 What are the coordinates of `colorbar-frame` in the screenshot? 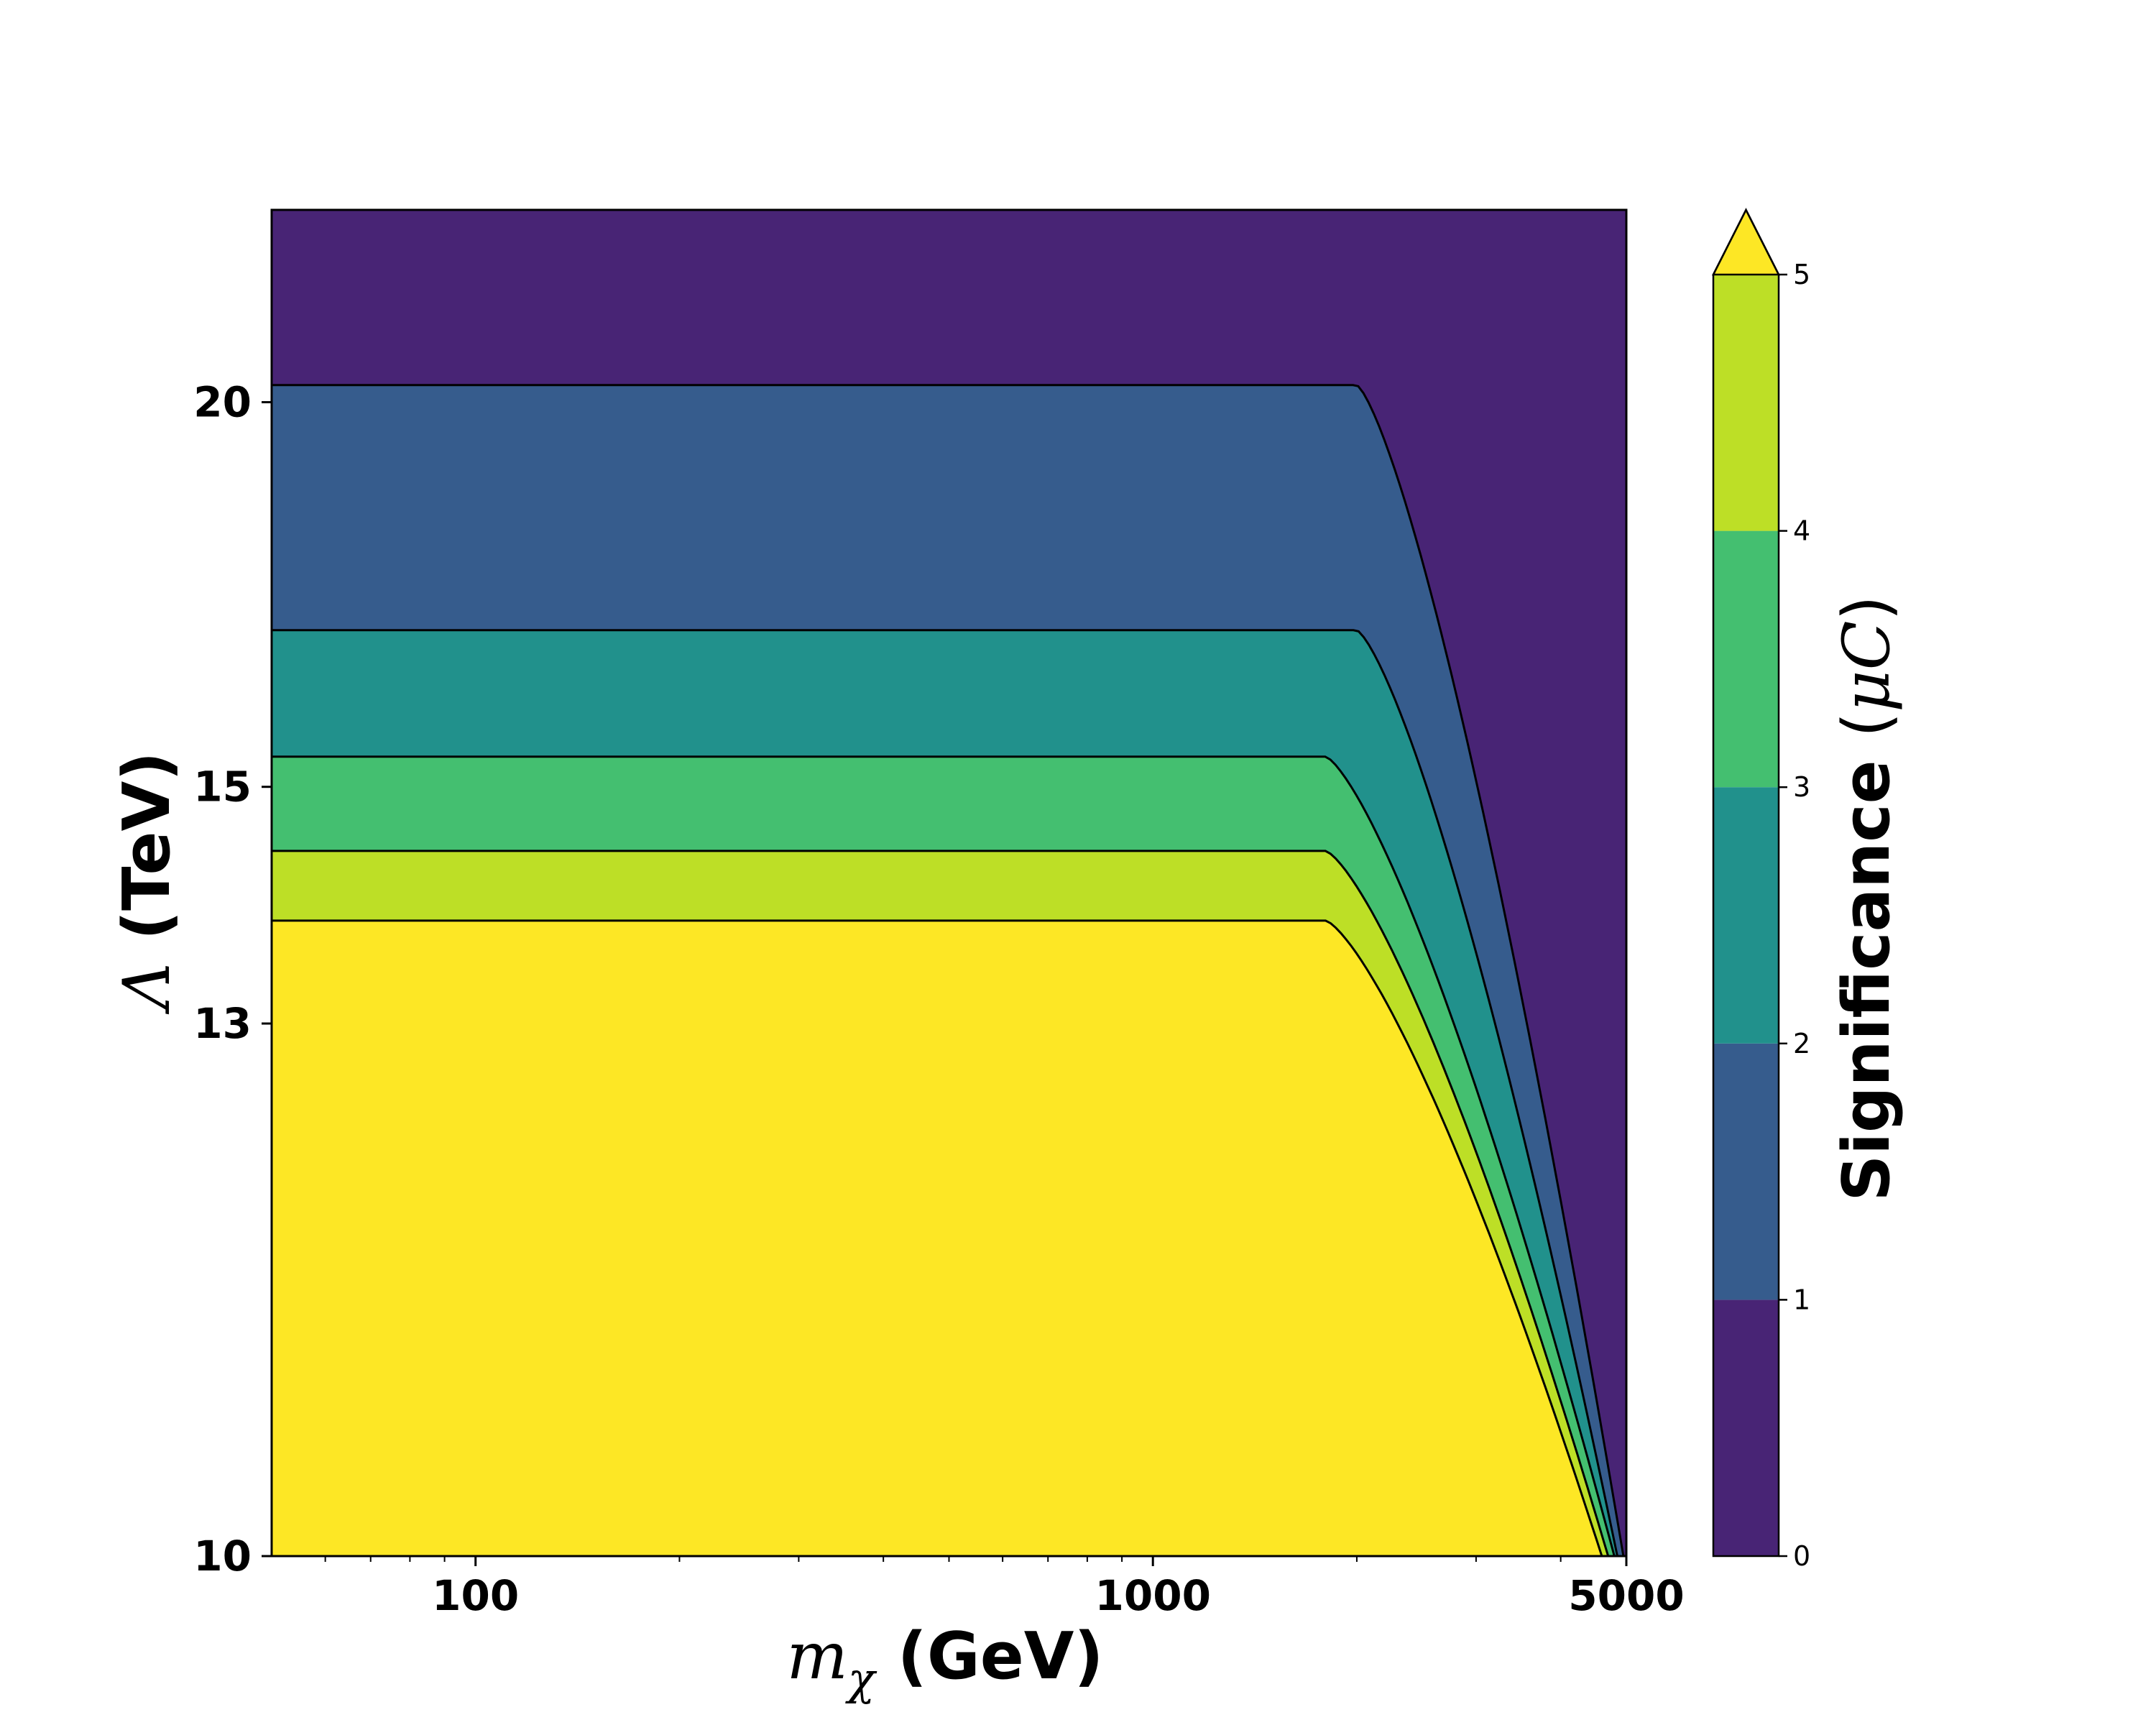 It's located at (1746, 883).